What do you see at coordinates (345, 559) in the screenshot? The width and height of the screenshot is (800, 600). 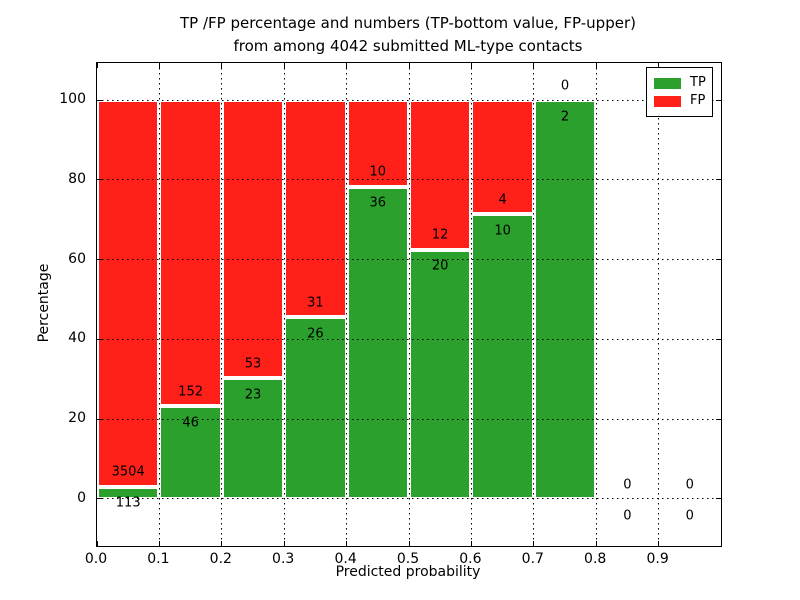 I see `x-tick-label: 0.4` at bounding box center [345, 559].